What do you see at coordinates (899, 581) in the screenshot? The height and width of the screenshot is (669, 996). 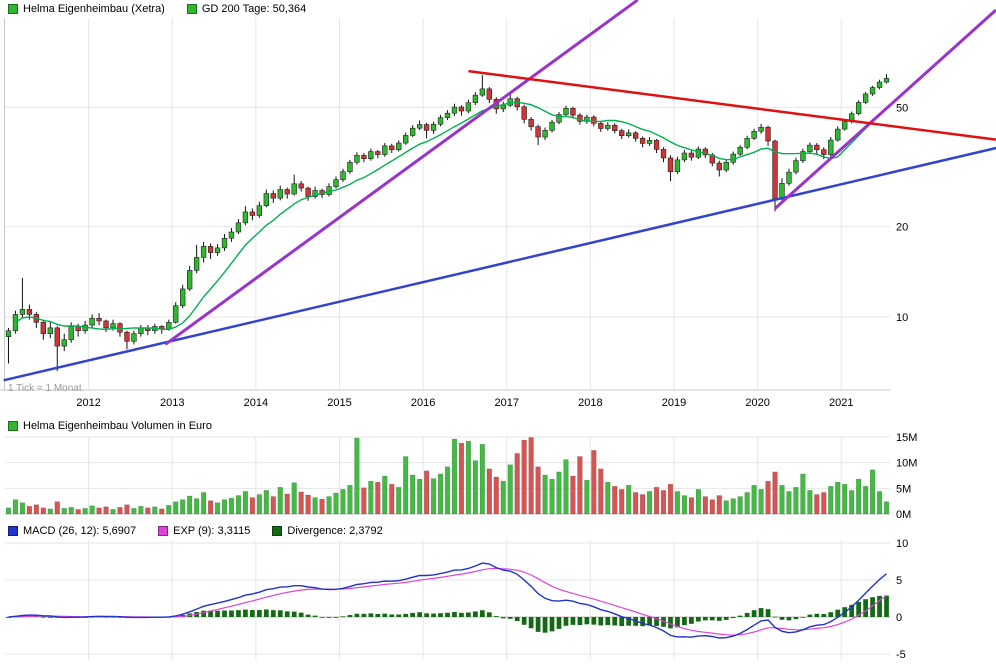 I see `axis-label: 5` at bounding box center [899, 581].